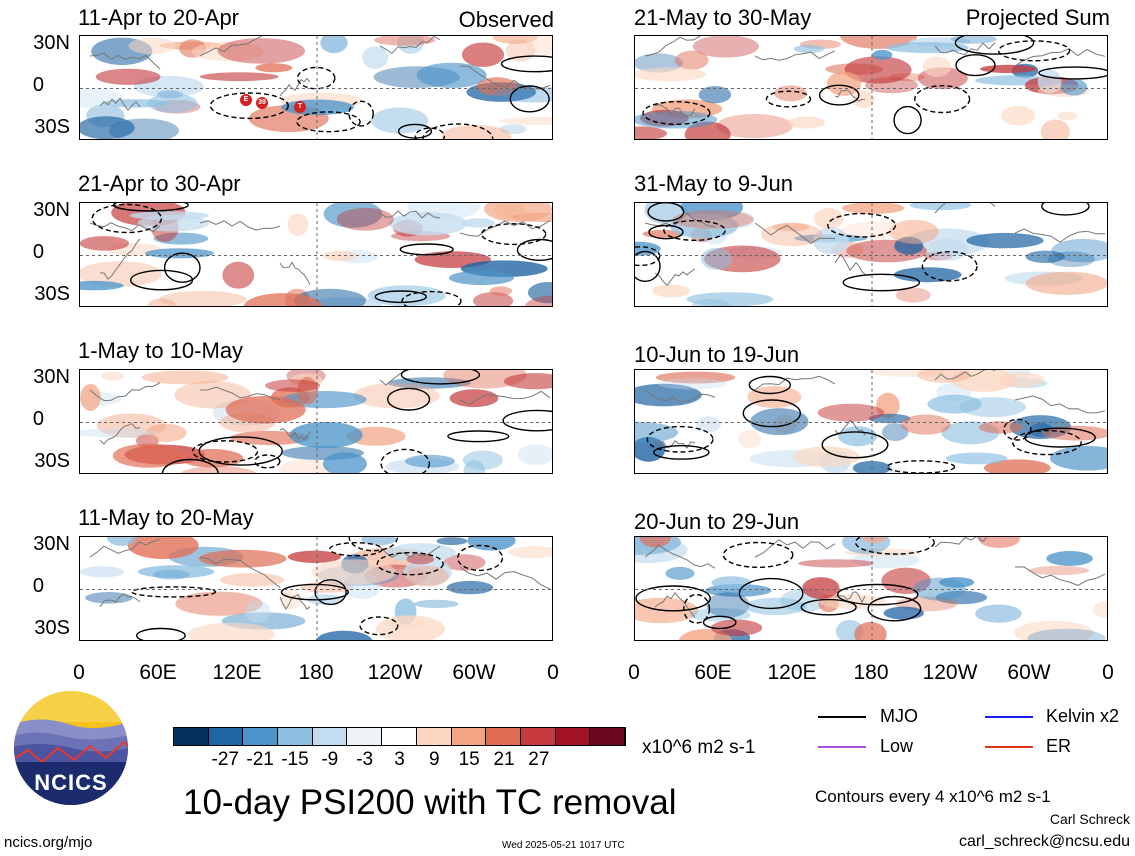 Image resolution: width=1135 pixels, height=856 pixels. What do you see at coordinates (717, 354) in the screenshot?
I see `panel-title: 10-Jun to 19-Jun` at bounding box center [717, 354].